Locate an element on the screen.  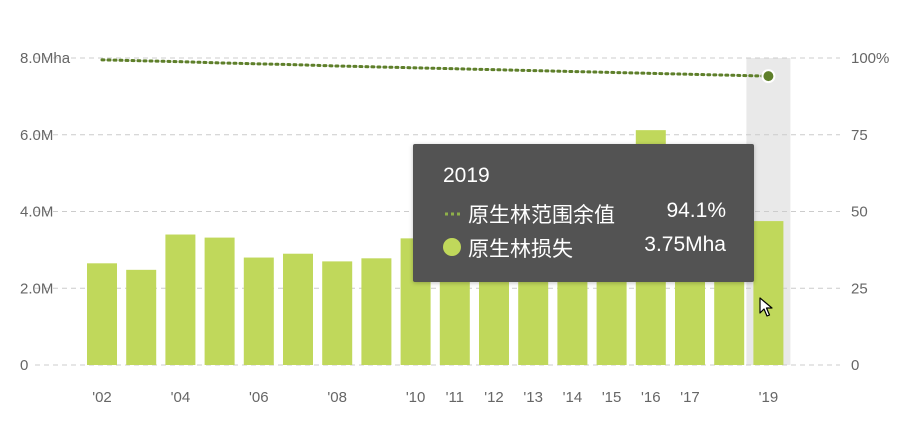
x-tick-label: '04 is located at coordinates (181, 397).